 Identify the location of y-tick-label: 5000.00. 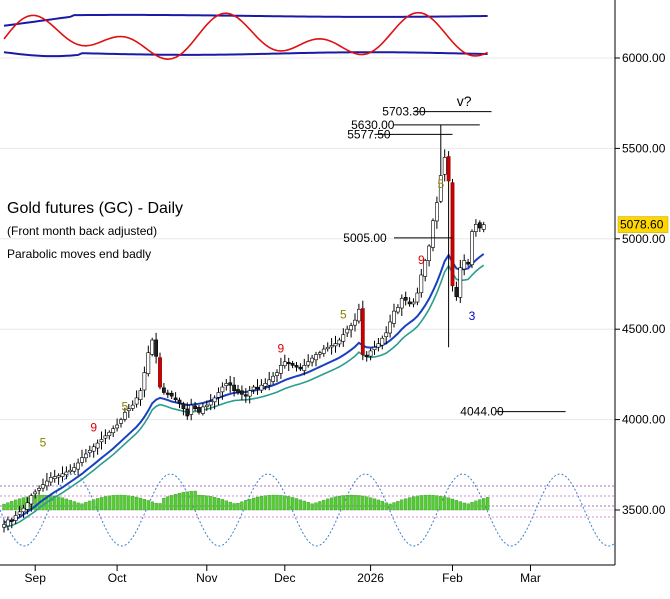
(644, 239).